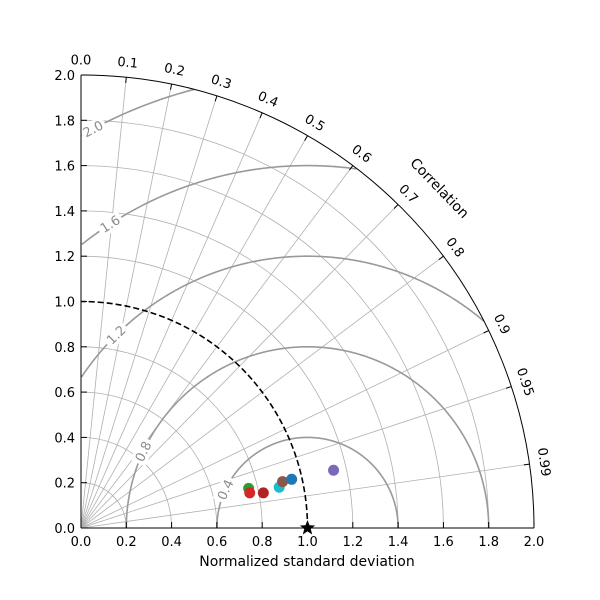 Image resolution: width=600 pixels, height=600 pixels. What do you see at coordinates (64, 484) in the screenshot?
I see `y-tick-label: 0.2` at bounding box center [64, 484].